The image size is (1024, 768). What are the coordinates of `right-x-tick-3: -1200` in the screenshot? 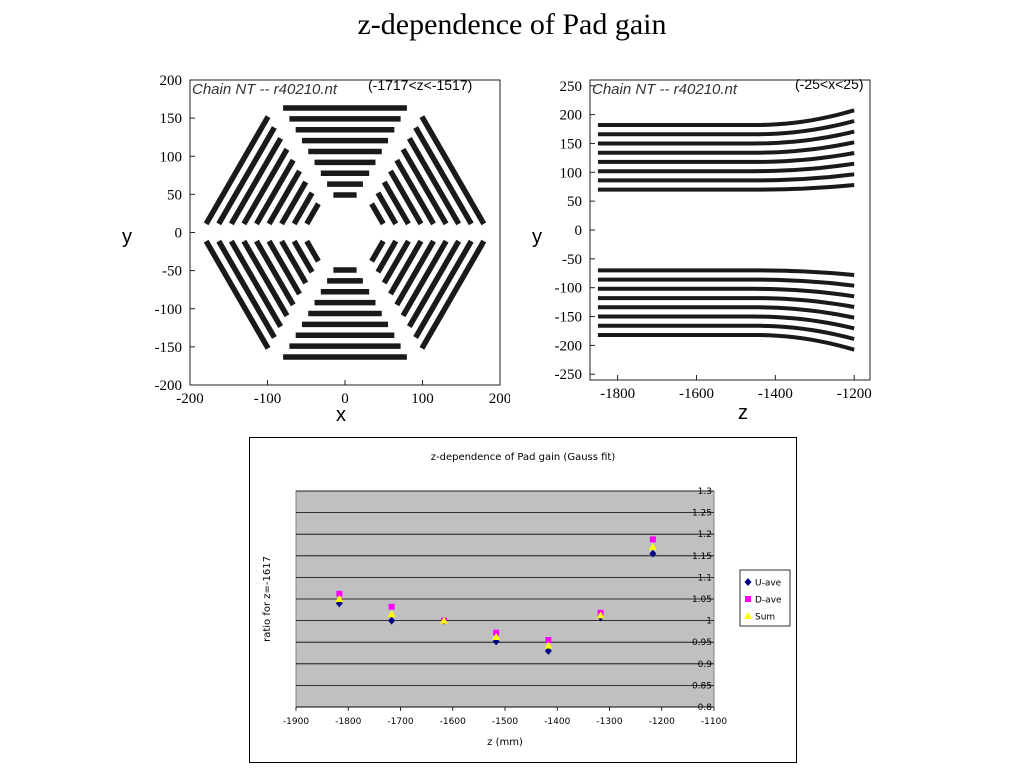 It's located at (854, 394).